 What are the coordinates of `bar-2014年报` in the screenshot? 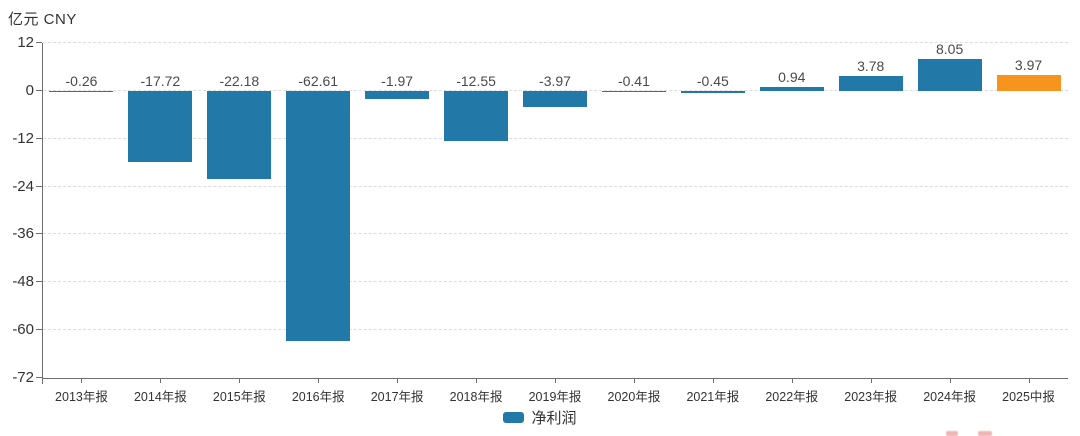 It's located at (160, 126).